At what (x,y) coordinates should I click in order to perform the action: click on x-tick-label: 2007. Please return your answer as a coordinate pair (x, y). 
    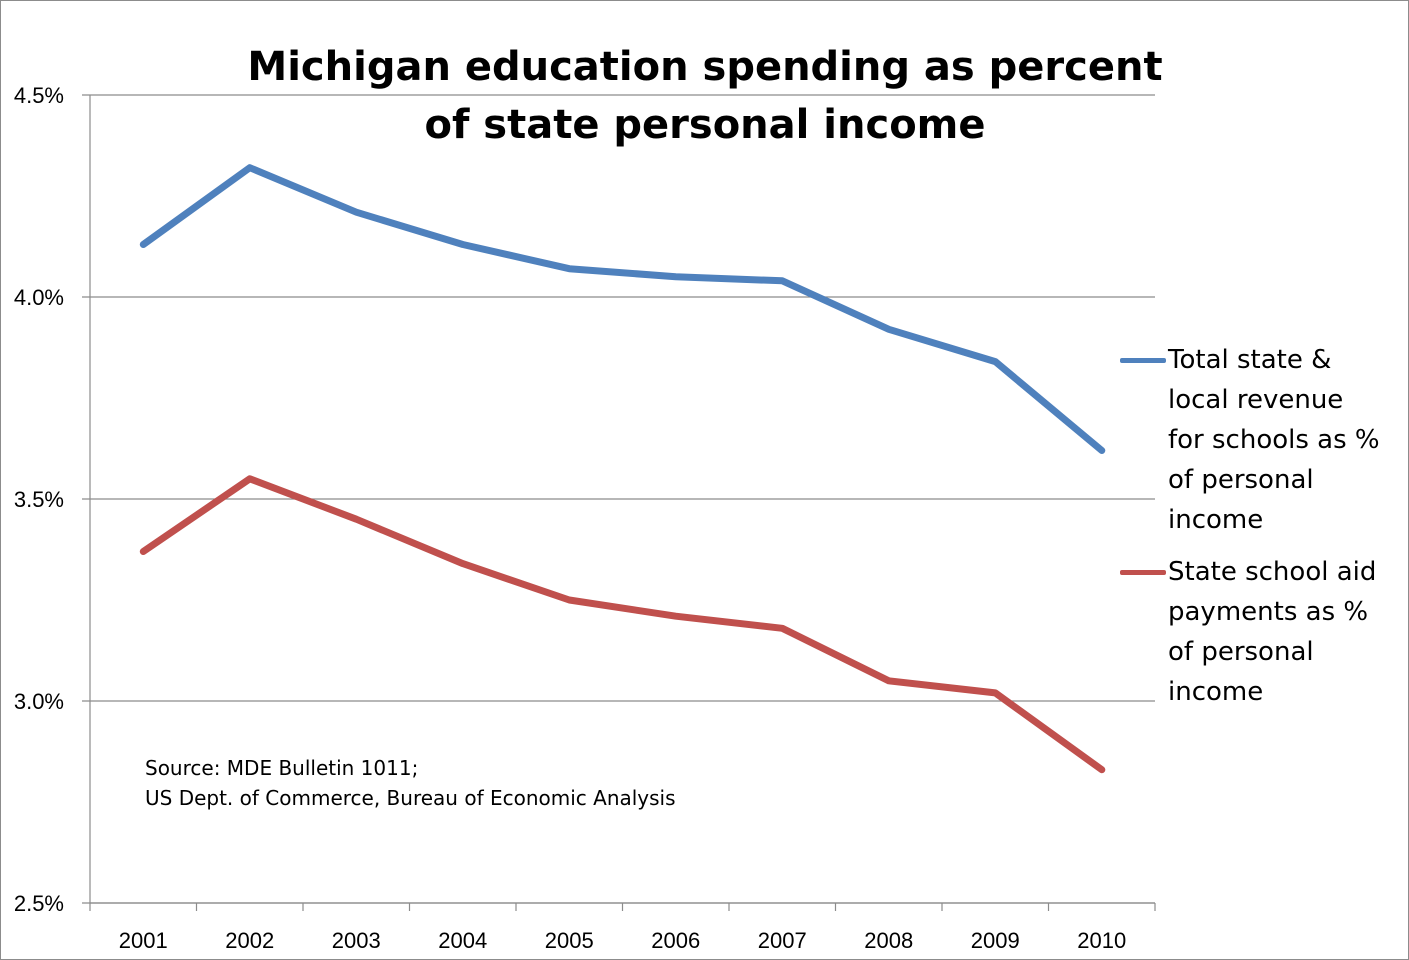
    Looking at the image, I should click on (782, 940).